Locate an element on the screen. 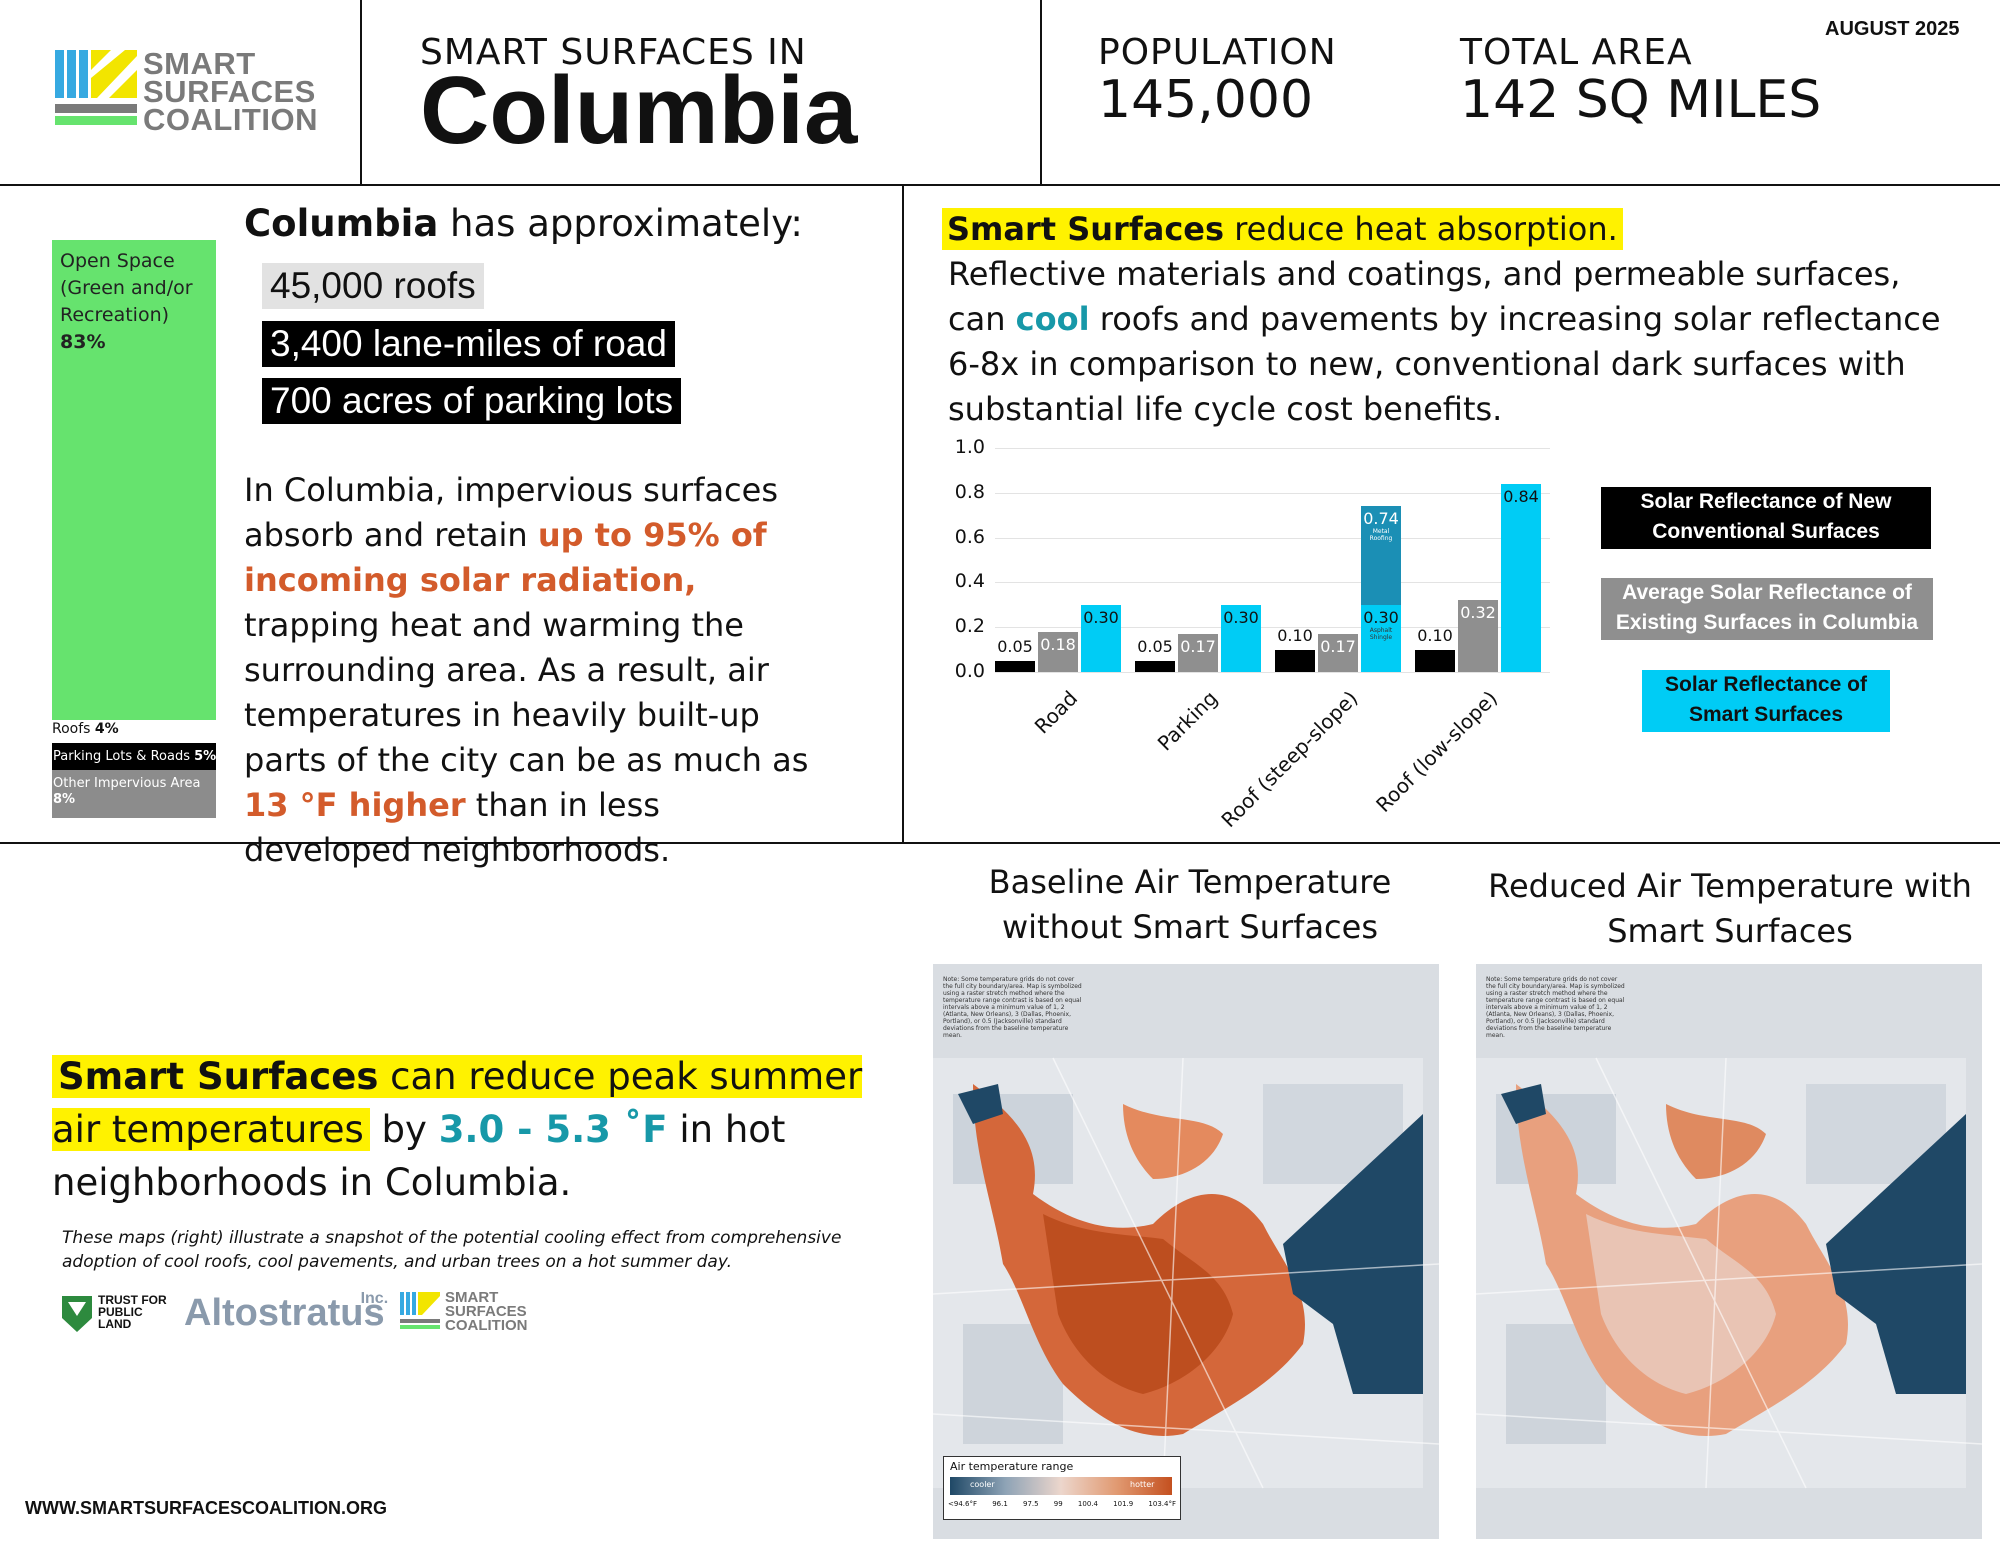 The height and width of the screenshot is (1545, 2000). bar-value-label: 0.32 is located at coordinates (1478, 613).